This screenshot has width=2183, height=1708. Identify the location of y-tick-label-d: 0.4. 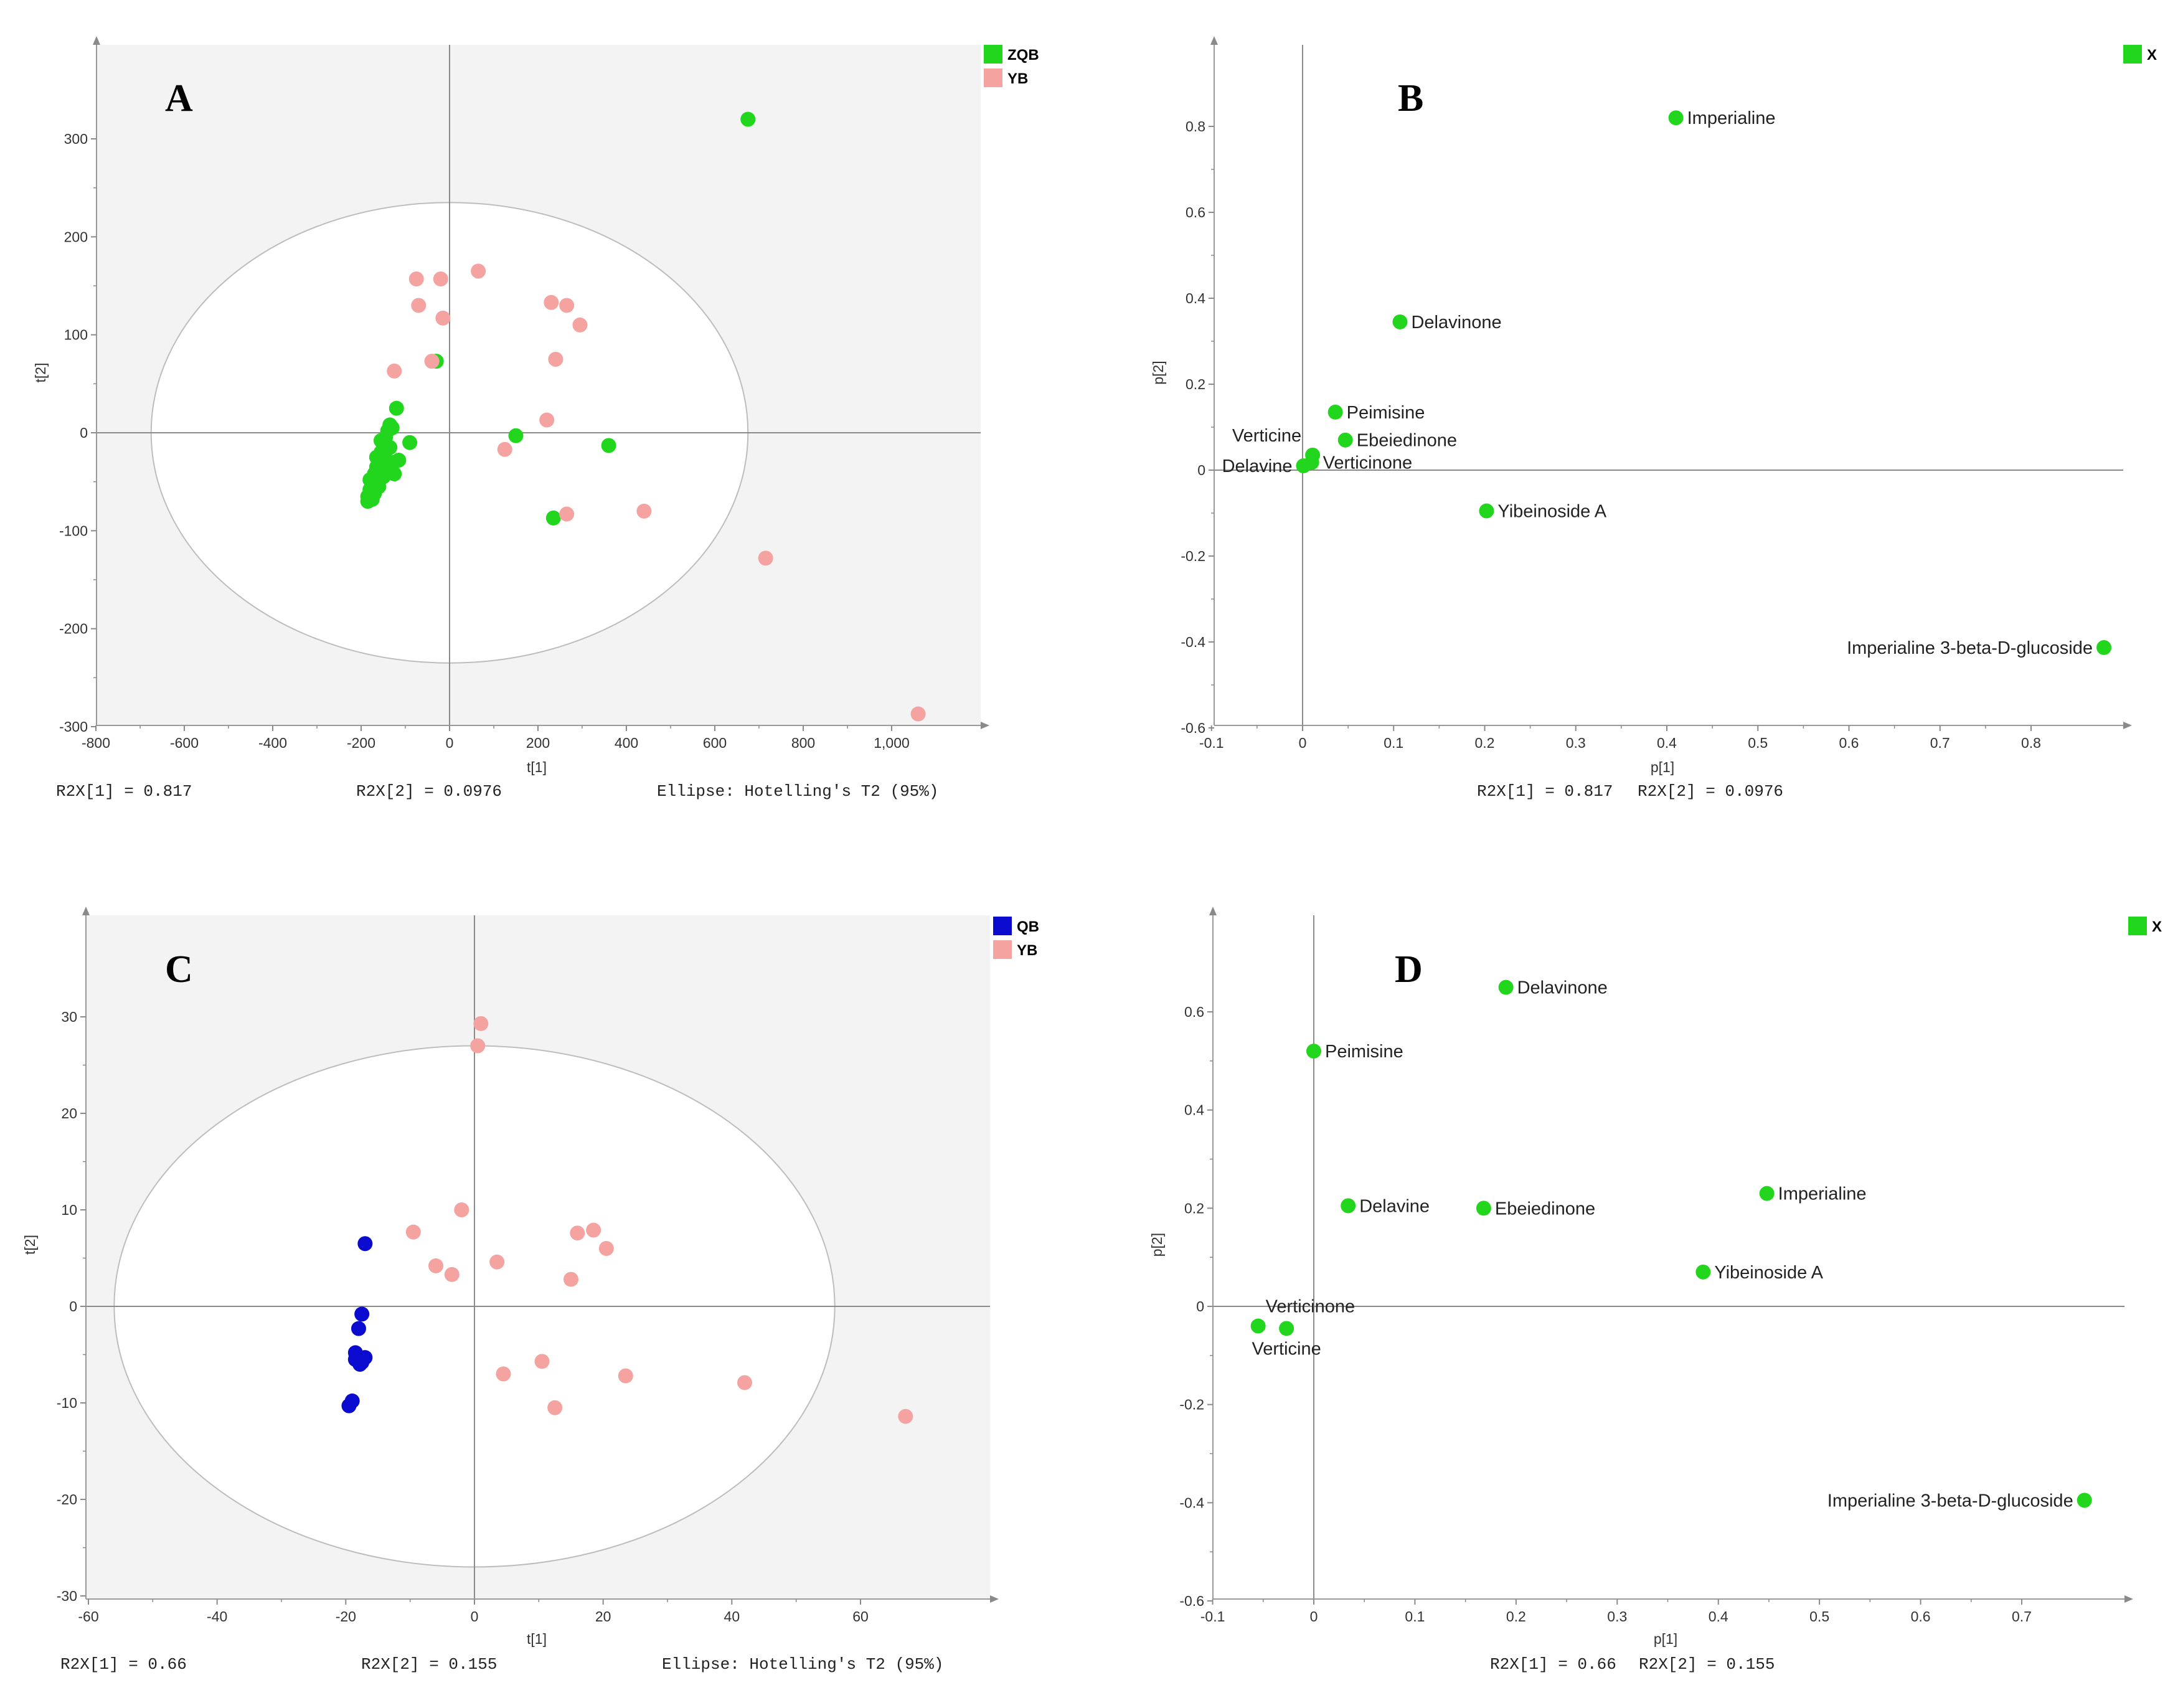
(1194, 1110).